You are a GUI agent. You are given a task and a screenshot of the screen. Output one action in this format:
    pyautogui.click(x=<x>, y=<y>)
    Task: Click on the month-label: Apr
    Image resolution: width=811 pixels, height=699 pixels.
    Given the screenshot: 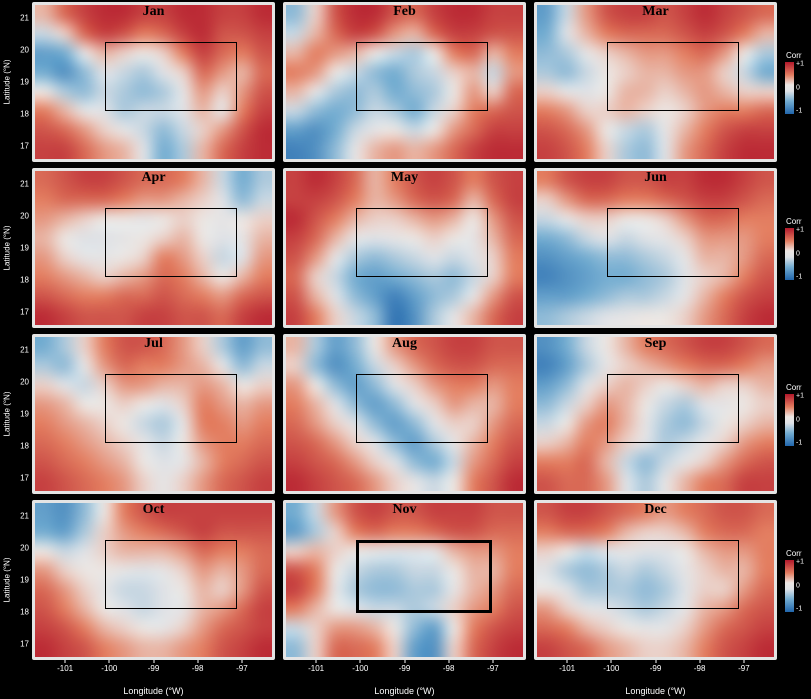 What is the action you would take?
    pyautogui.click(x=153, y=177)
    